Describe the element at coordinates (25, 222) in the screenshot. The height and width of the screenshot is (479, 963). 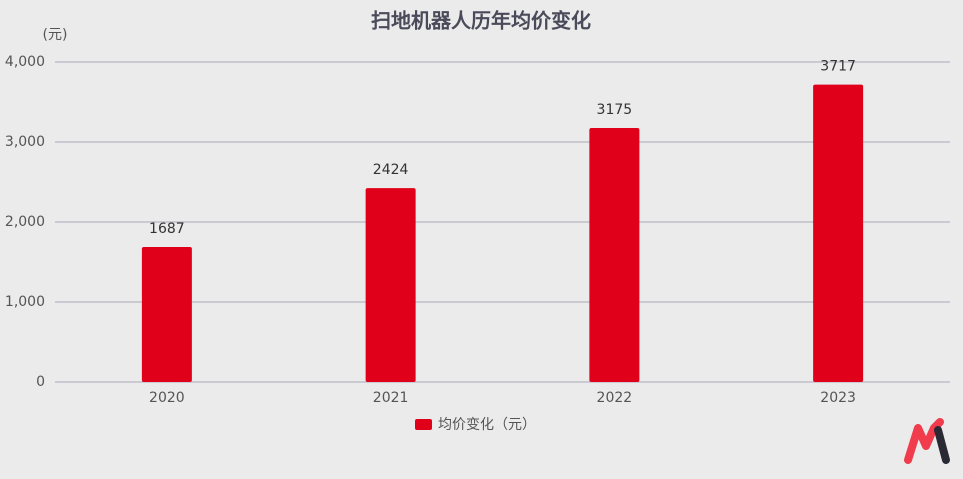
I see `y-tick-label: 2,000` at that location.